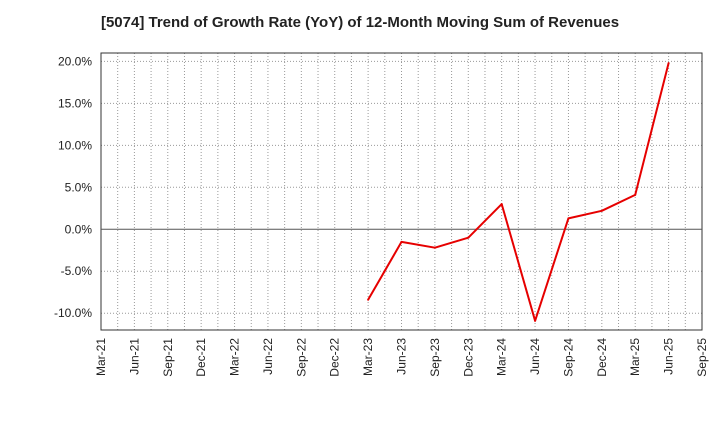 The image size is (720, 440). I want to click on y-axis: 20.0% 15.0% 10.0% 5.0% 0.0% -5.0% -10.0%, so click(73, 187).